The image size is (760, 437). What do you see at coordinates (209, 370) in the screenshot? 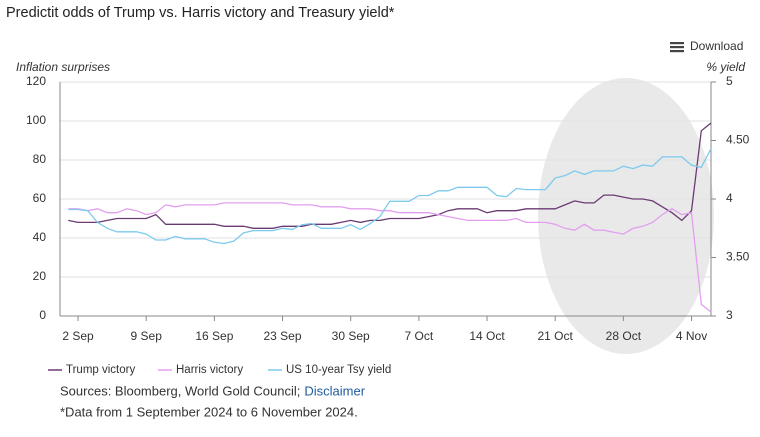
I see `legend-label: Harris victory` at bounding box center [209, 370].